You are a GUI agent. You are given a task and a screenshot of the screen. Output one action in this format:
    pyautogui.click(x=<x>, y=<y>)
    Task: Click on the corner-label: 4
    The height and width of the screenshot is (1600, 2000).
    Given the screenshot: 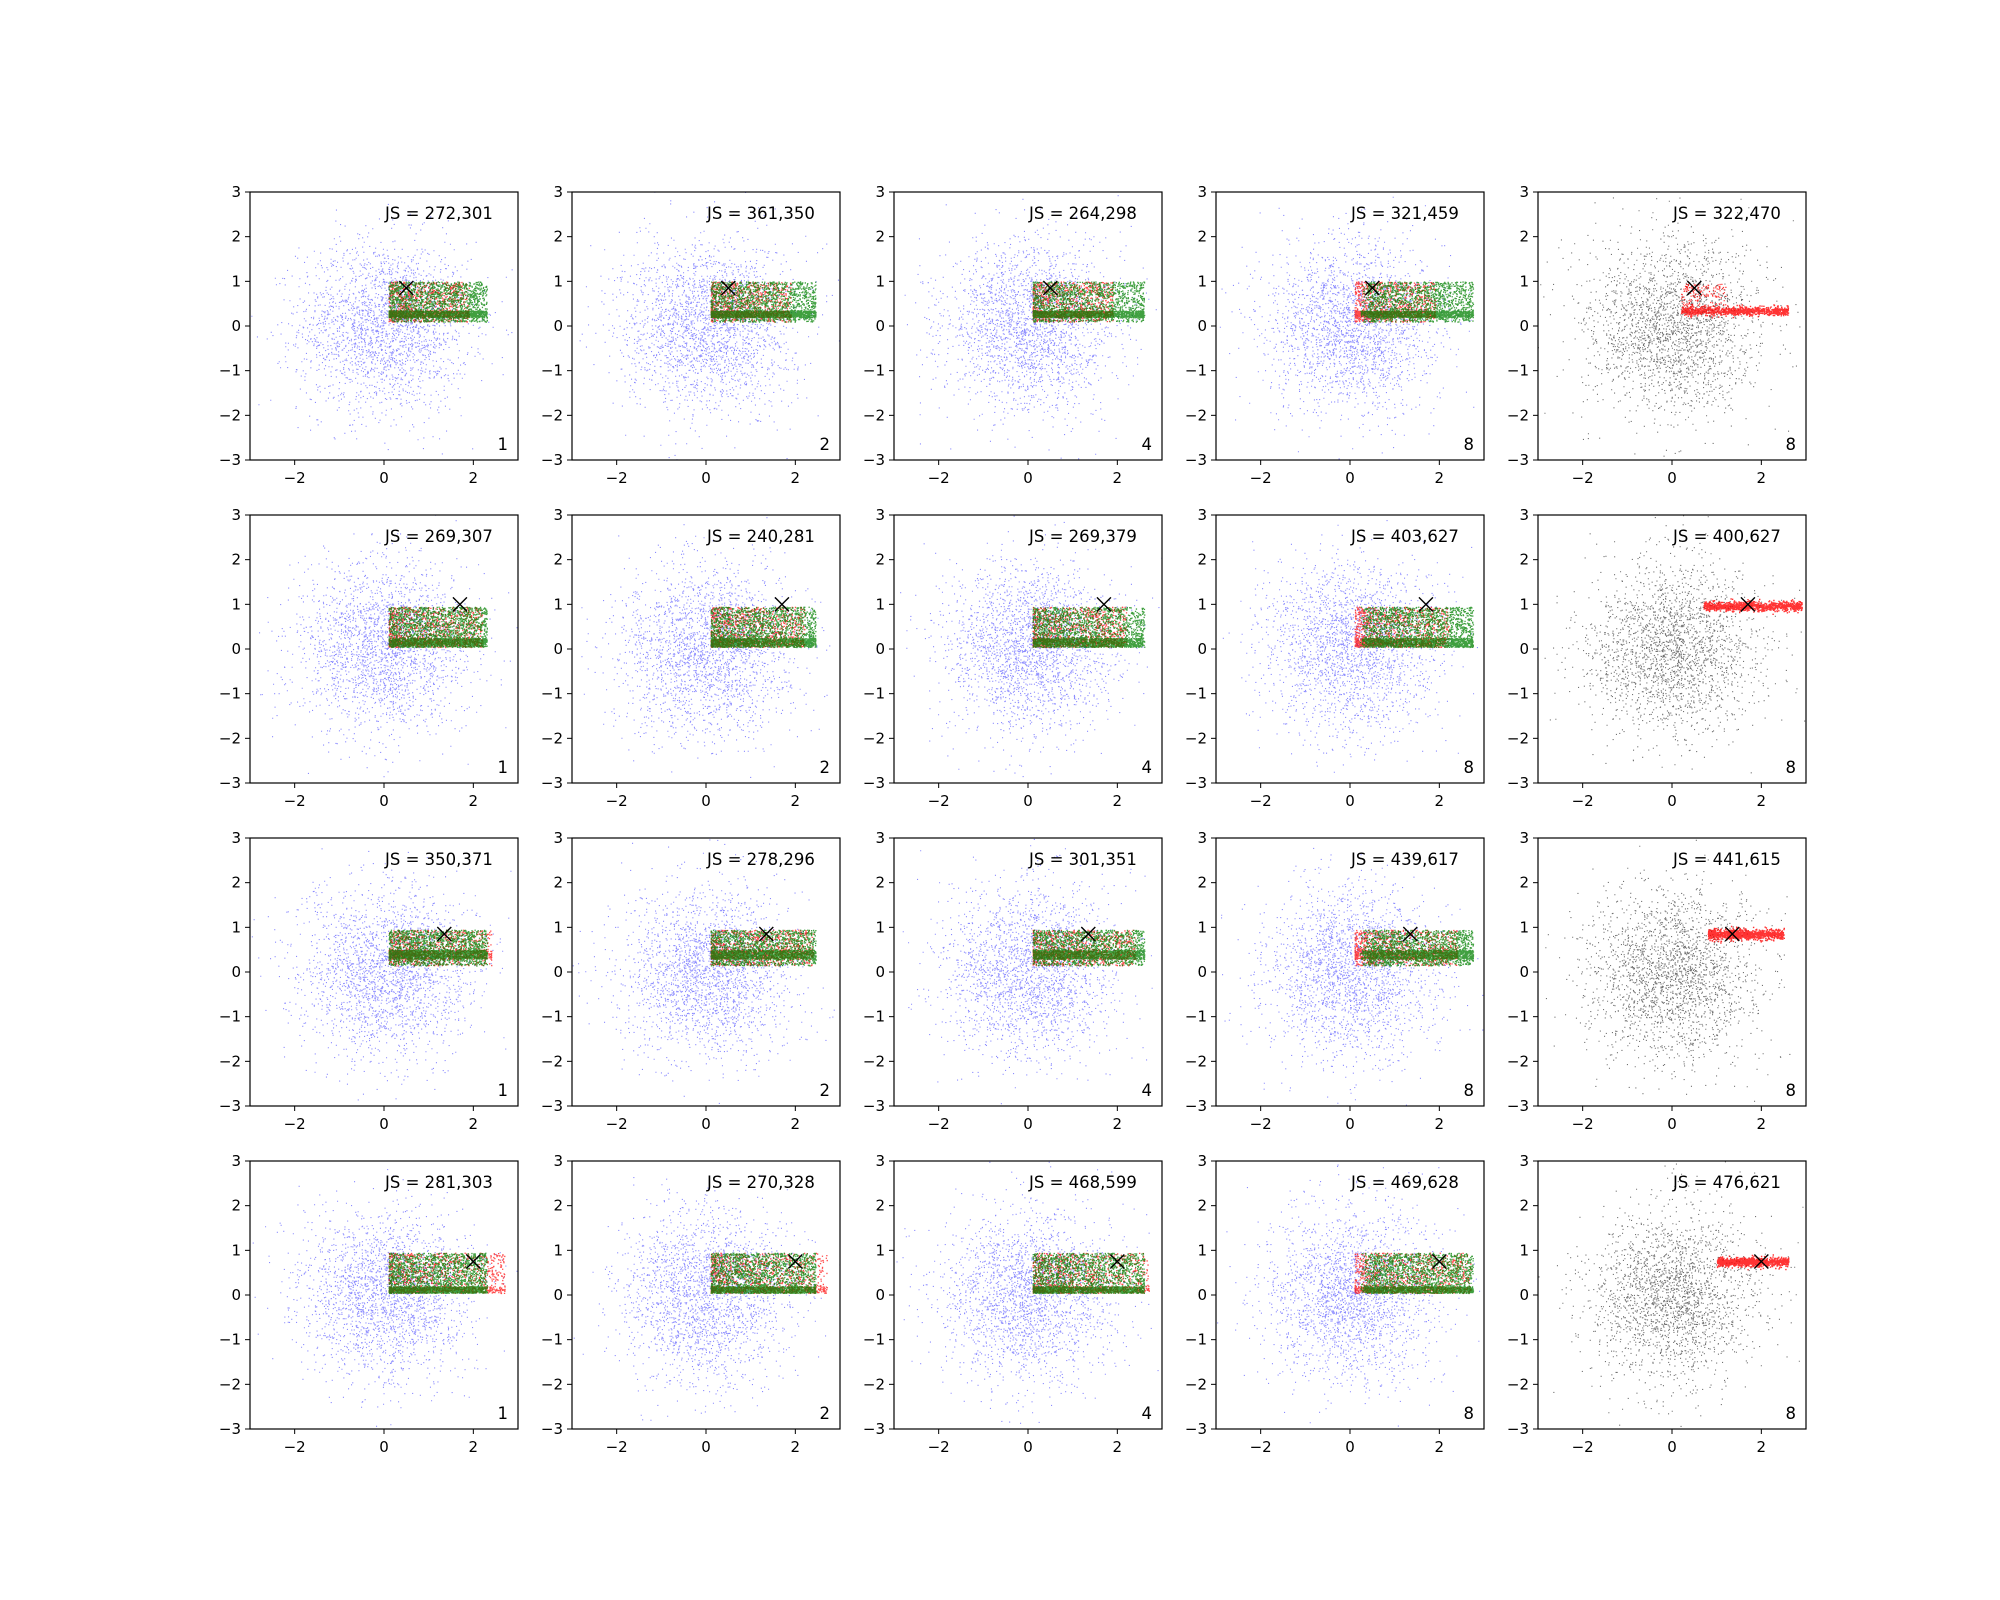 What is the action you would take?
    pyautogui.click(x=1147, y=1090)
    